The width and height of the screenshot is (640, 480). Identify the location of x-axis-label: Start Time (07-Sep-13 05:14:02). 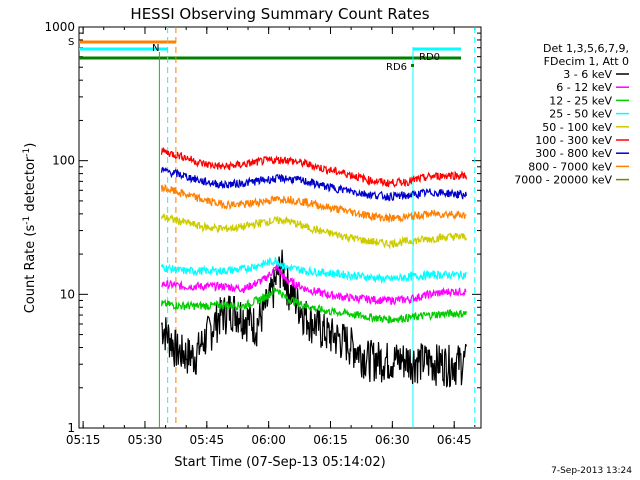
(279, 462).